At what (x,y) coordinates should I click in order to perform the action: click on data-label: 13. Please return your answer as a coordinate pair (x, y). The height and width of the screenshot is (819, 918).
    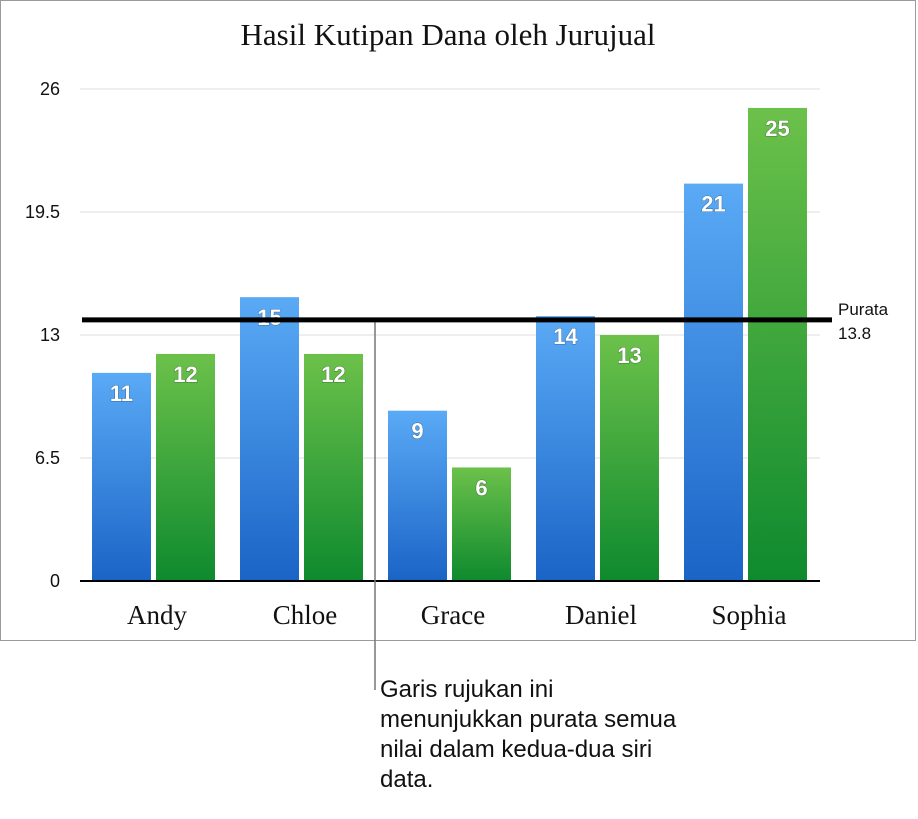
    Looking at the image, I should click on (629, 355).